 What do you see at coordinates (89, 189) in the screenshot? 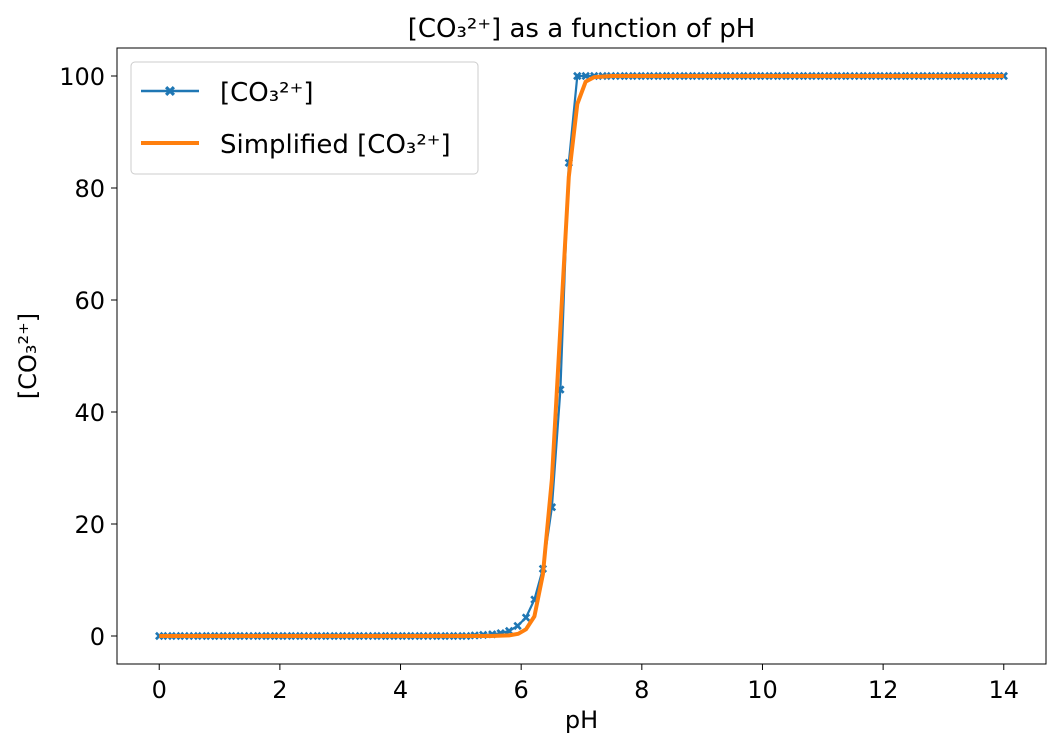
I see `y-tick-label: 80` at bounding box center [89, 189].